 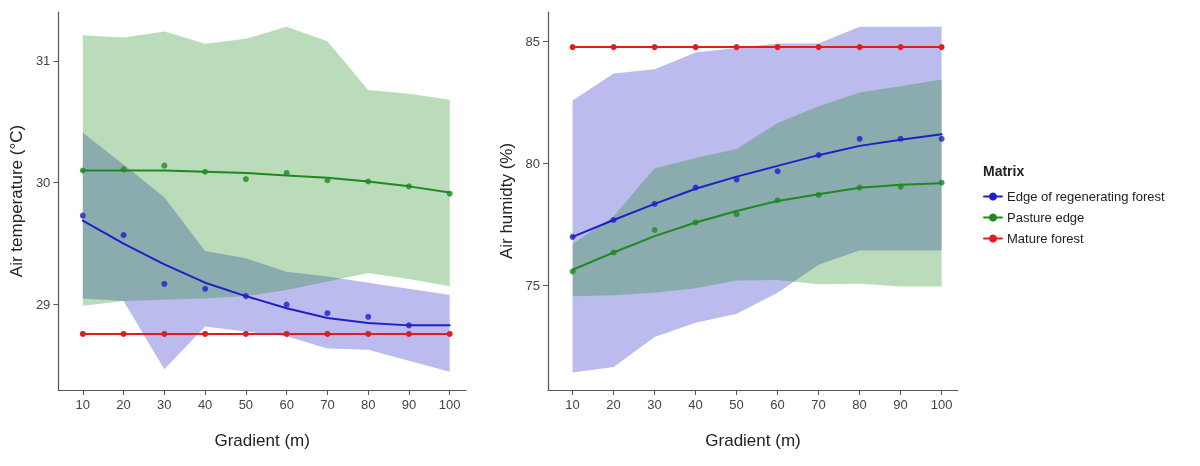 What do you see at coordinates (532, 285) in the screenshot?
I see `y-tick-label: 75` at bounding box center [532, 285].